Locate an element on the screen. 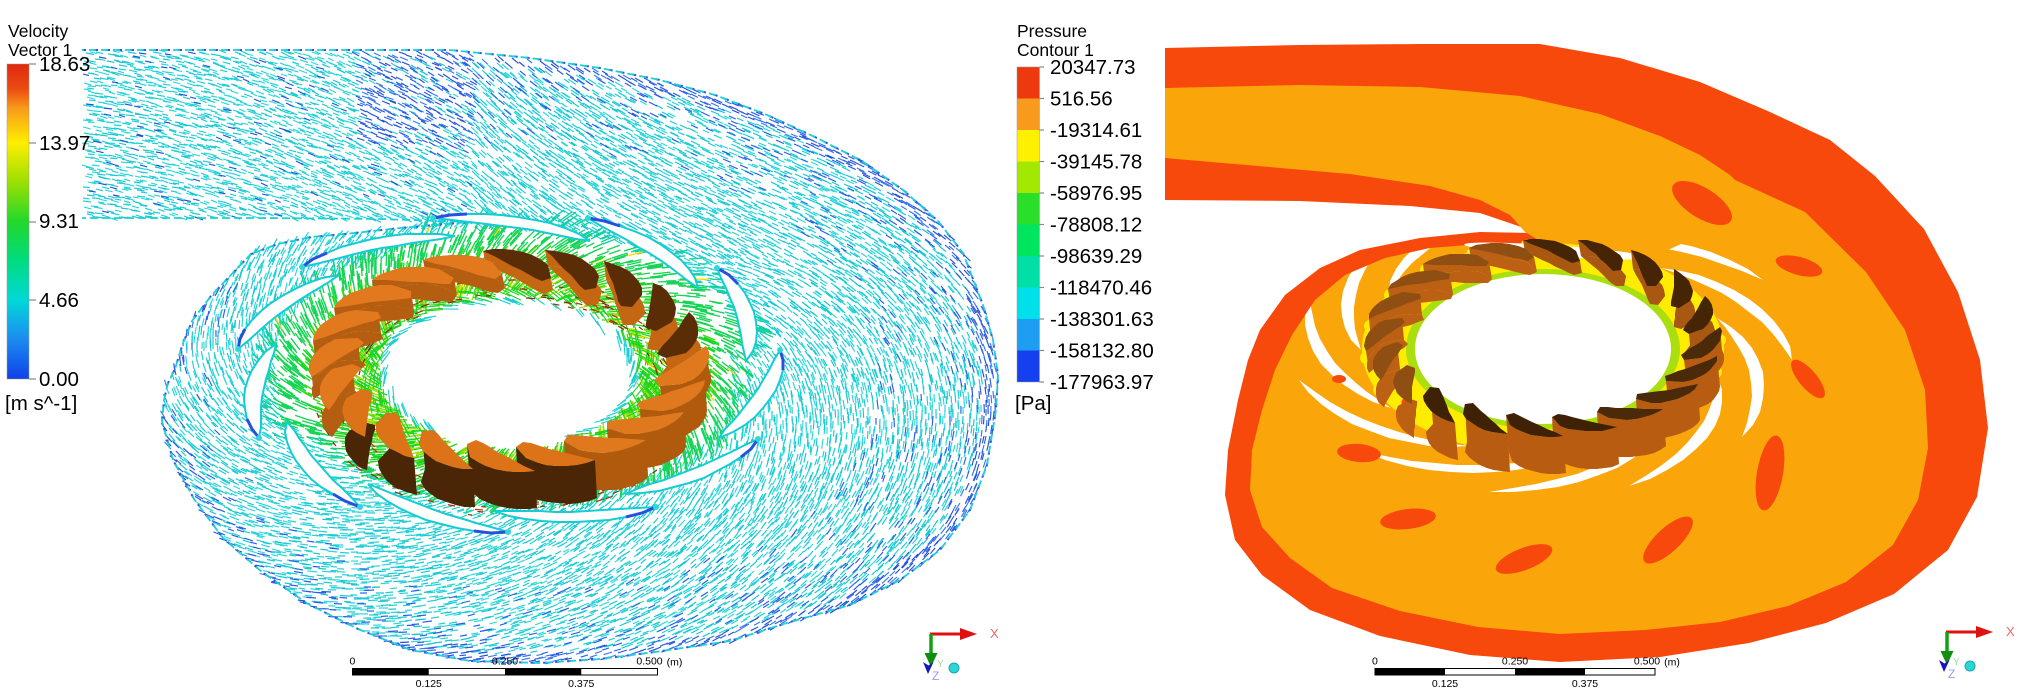  svg-text: 13.97 is located at coordinates (64, 143).